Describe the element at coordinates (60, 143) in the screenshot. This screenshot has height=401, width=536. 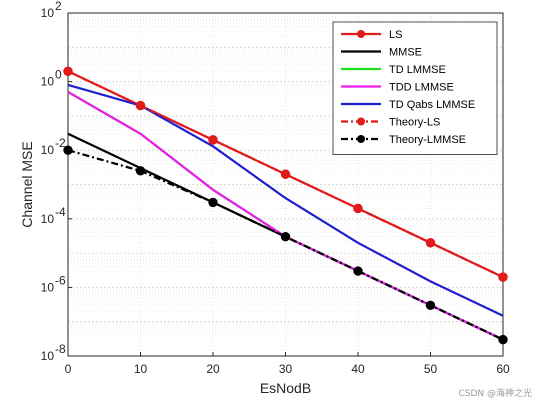
I see `y-tick-exponent: -2` at that location.